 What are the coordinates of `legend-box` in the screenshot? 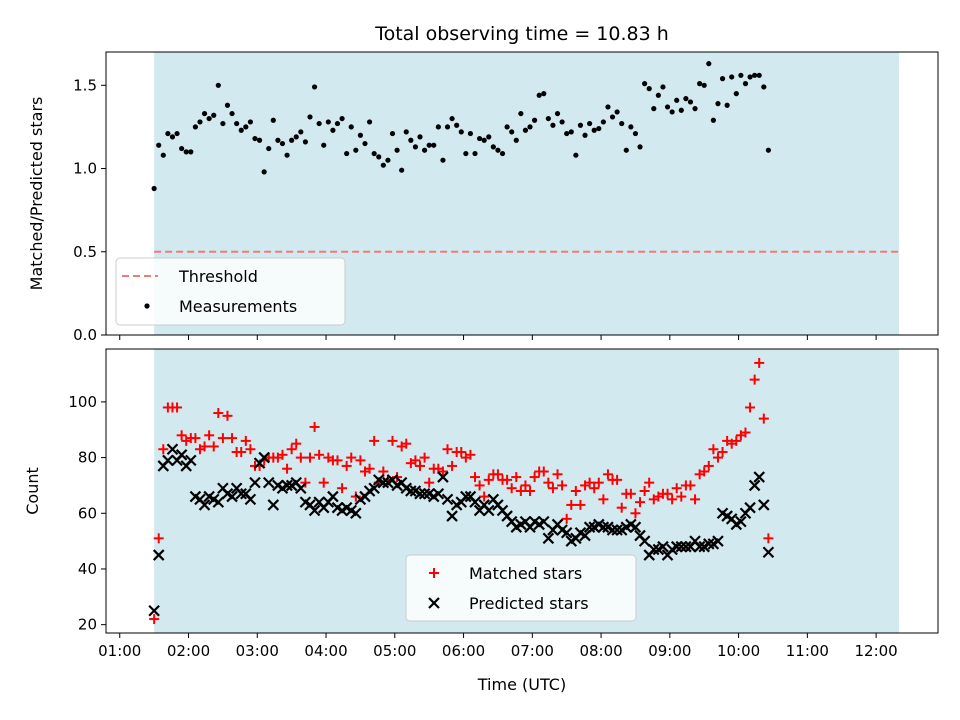 It's located at (521, 588).